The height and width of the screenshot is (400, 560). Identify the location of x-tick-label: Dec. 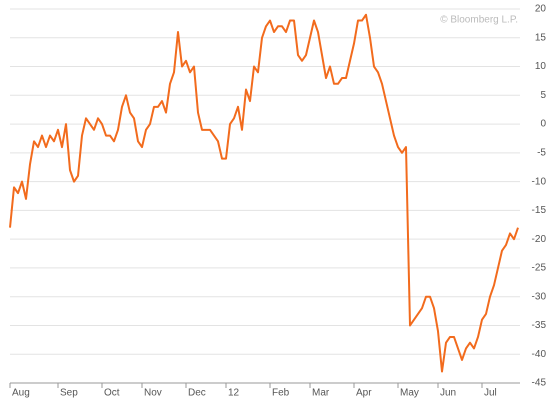
(197, 393).